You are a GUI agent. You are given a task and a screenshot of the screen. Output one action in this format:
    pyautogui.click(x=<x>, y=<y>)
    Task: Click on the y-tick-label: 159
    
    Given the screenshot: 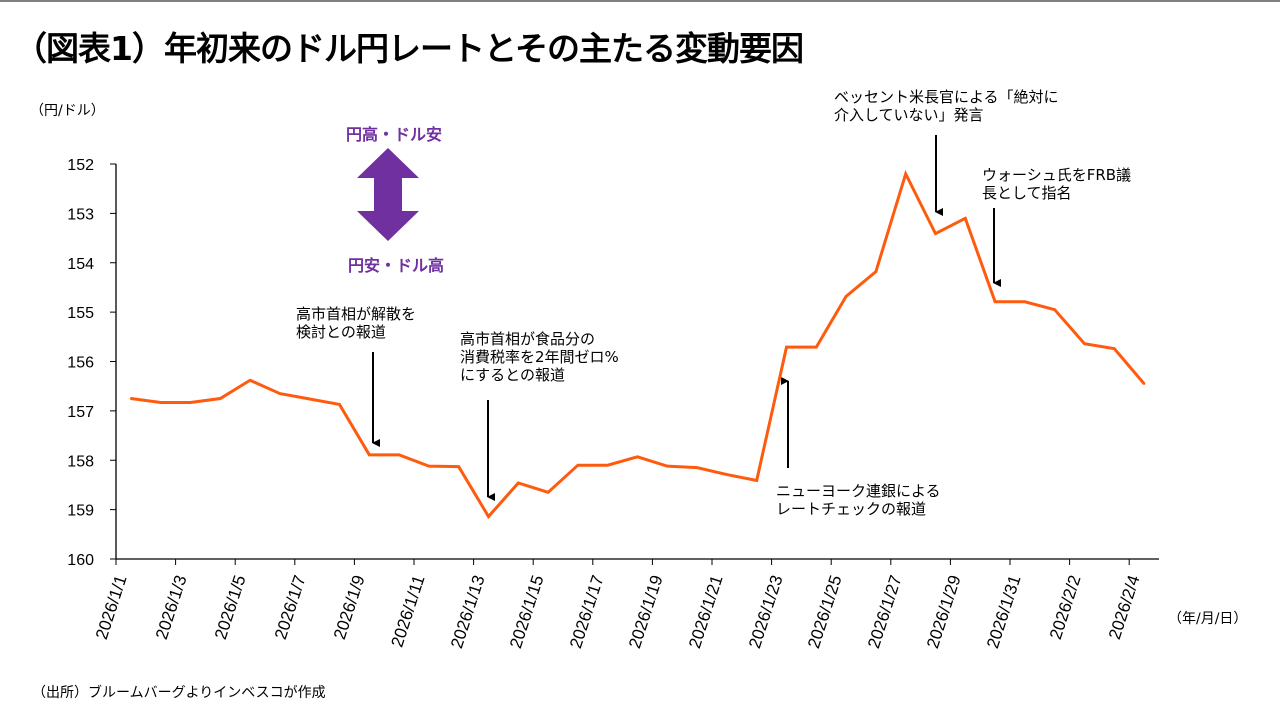 What is the action you would take?
    pyautogui.click(x=80, y=511)
    